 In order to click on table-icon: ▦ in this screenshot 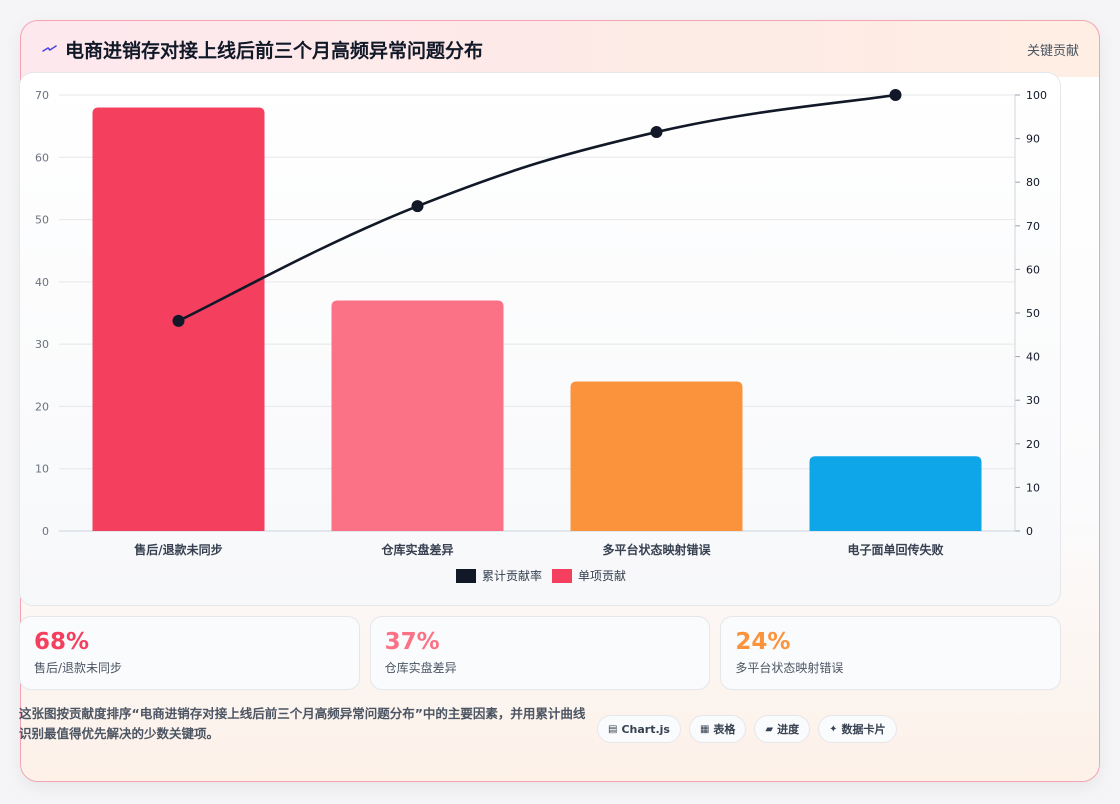, I will do `click(704, 729)`.